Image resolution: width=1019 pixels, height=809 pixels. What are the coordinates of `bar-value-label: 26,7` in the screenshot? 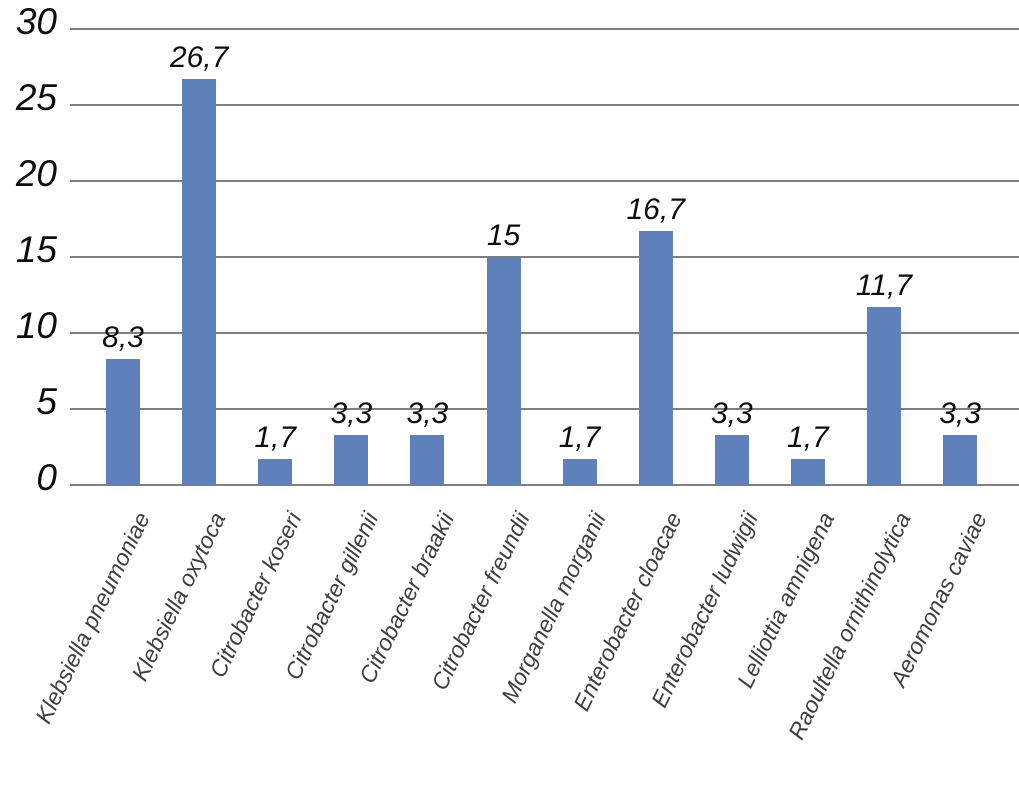 It's located at (199, 58).